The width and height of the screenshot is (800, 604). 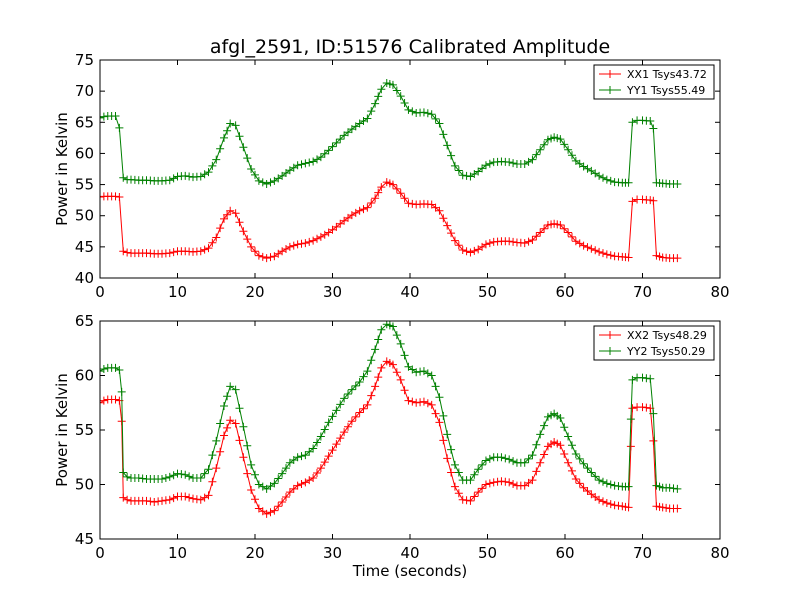 What do you see at coordinates (410, 571) in the screenshot?
I see `x-axis-label: Time (seconds)` at bounding box center [410, 571].